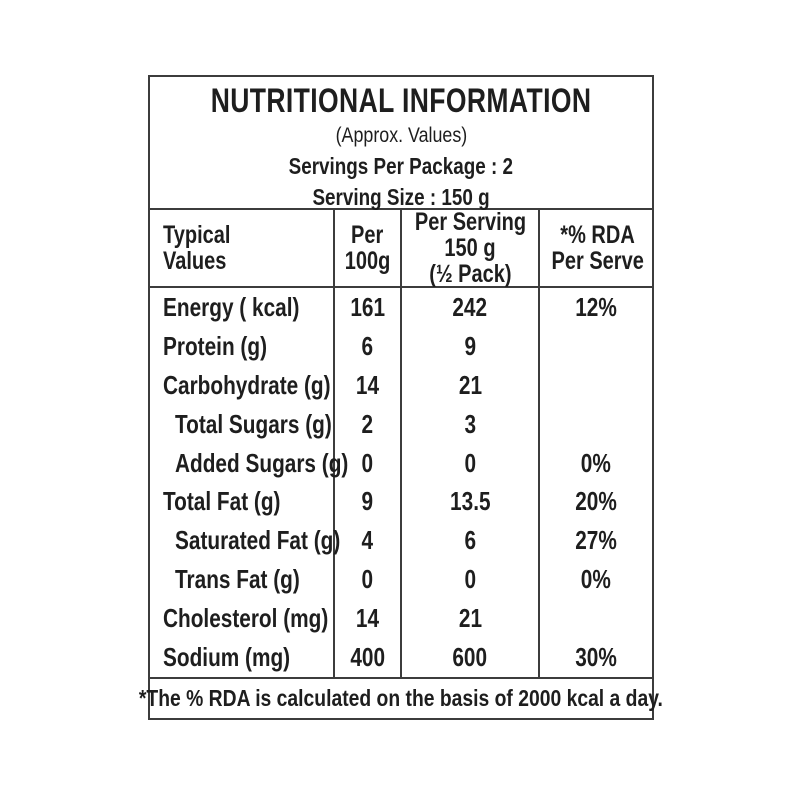  Describe the element at coordinates (401, 166) in the screenshot. I see `servings-per-package: Servings Per Package : 2` at that location.